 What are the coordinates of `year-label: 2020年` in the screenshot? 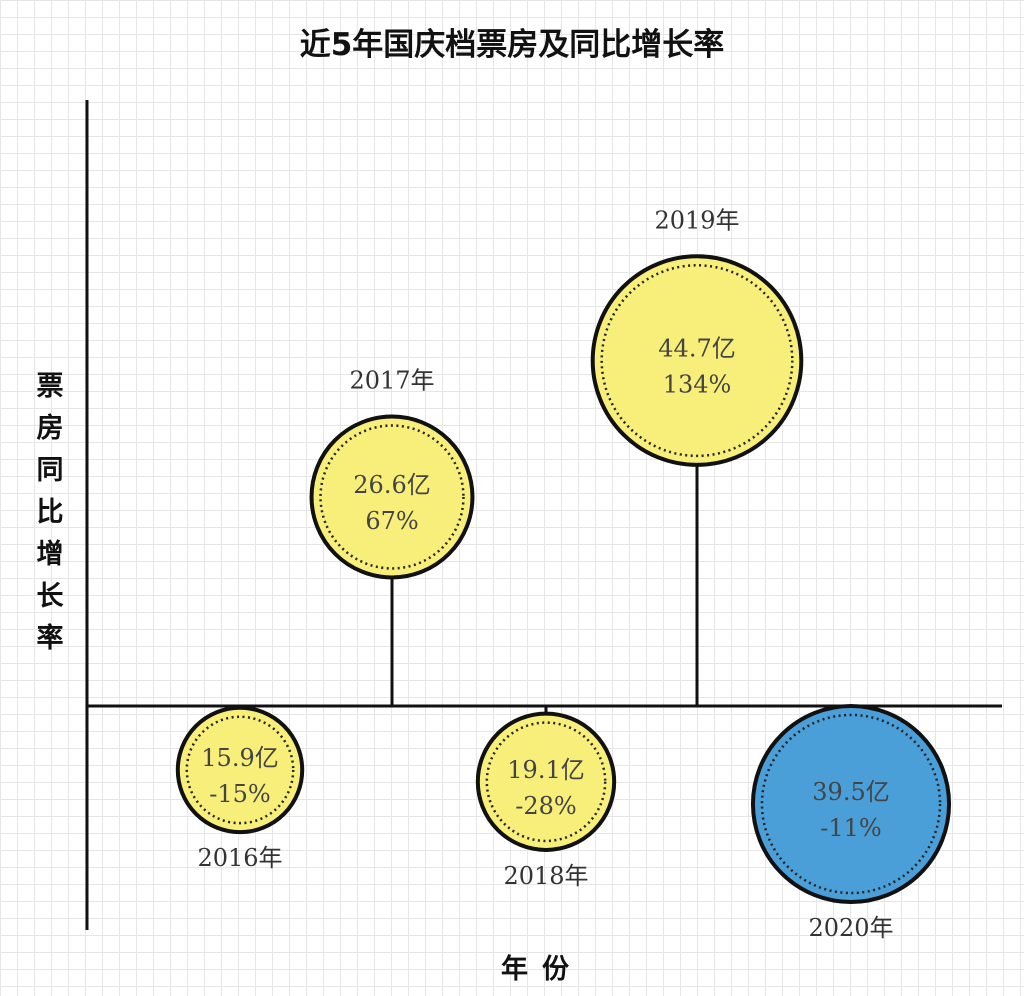 It's located at (850, 928).